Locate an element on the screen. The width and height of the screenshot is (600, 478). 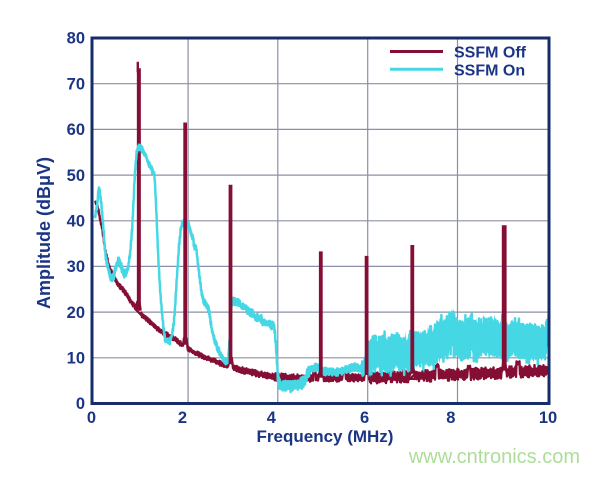
svg-text: 50 is located at coordinates (76, 176).